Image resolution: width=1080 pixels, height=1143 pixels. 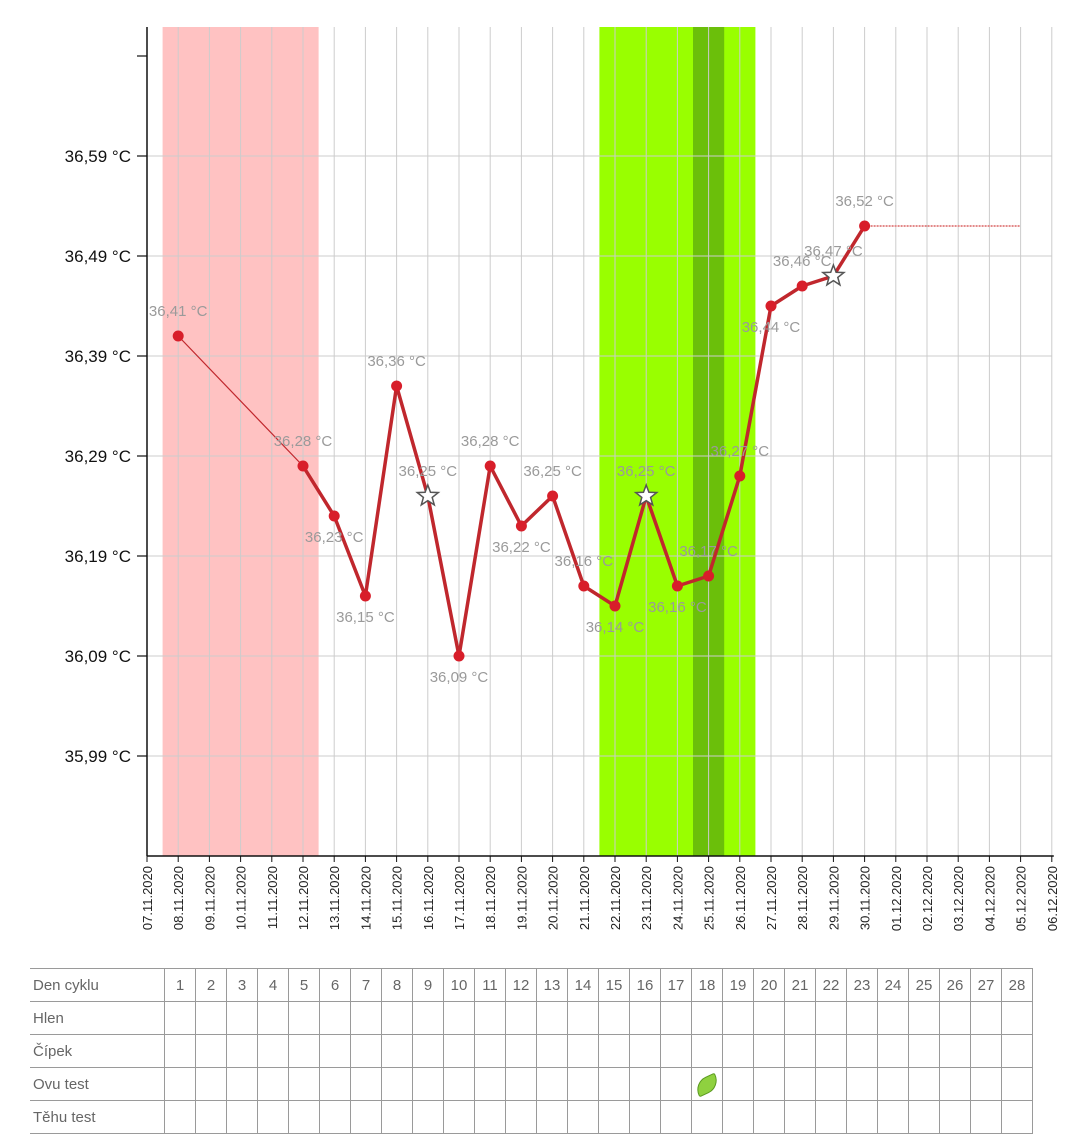 What do you see at coordinates (645, 985) in the screenshot?
I see `table-cell: 16` at bounding box center [645, 985].